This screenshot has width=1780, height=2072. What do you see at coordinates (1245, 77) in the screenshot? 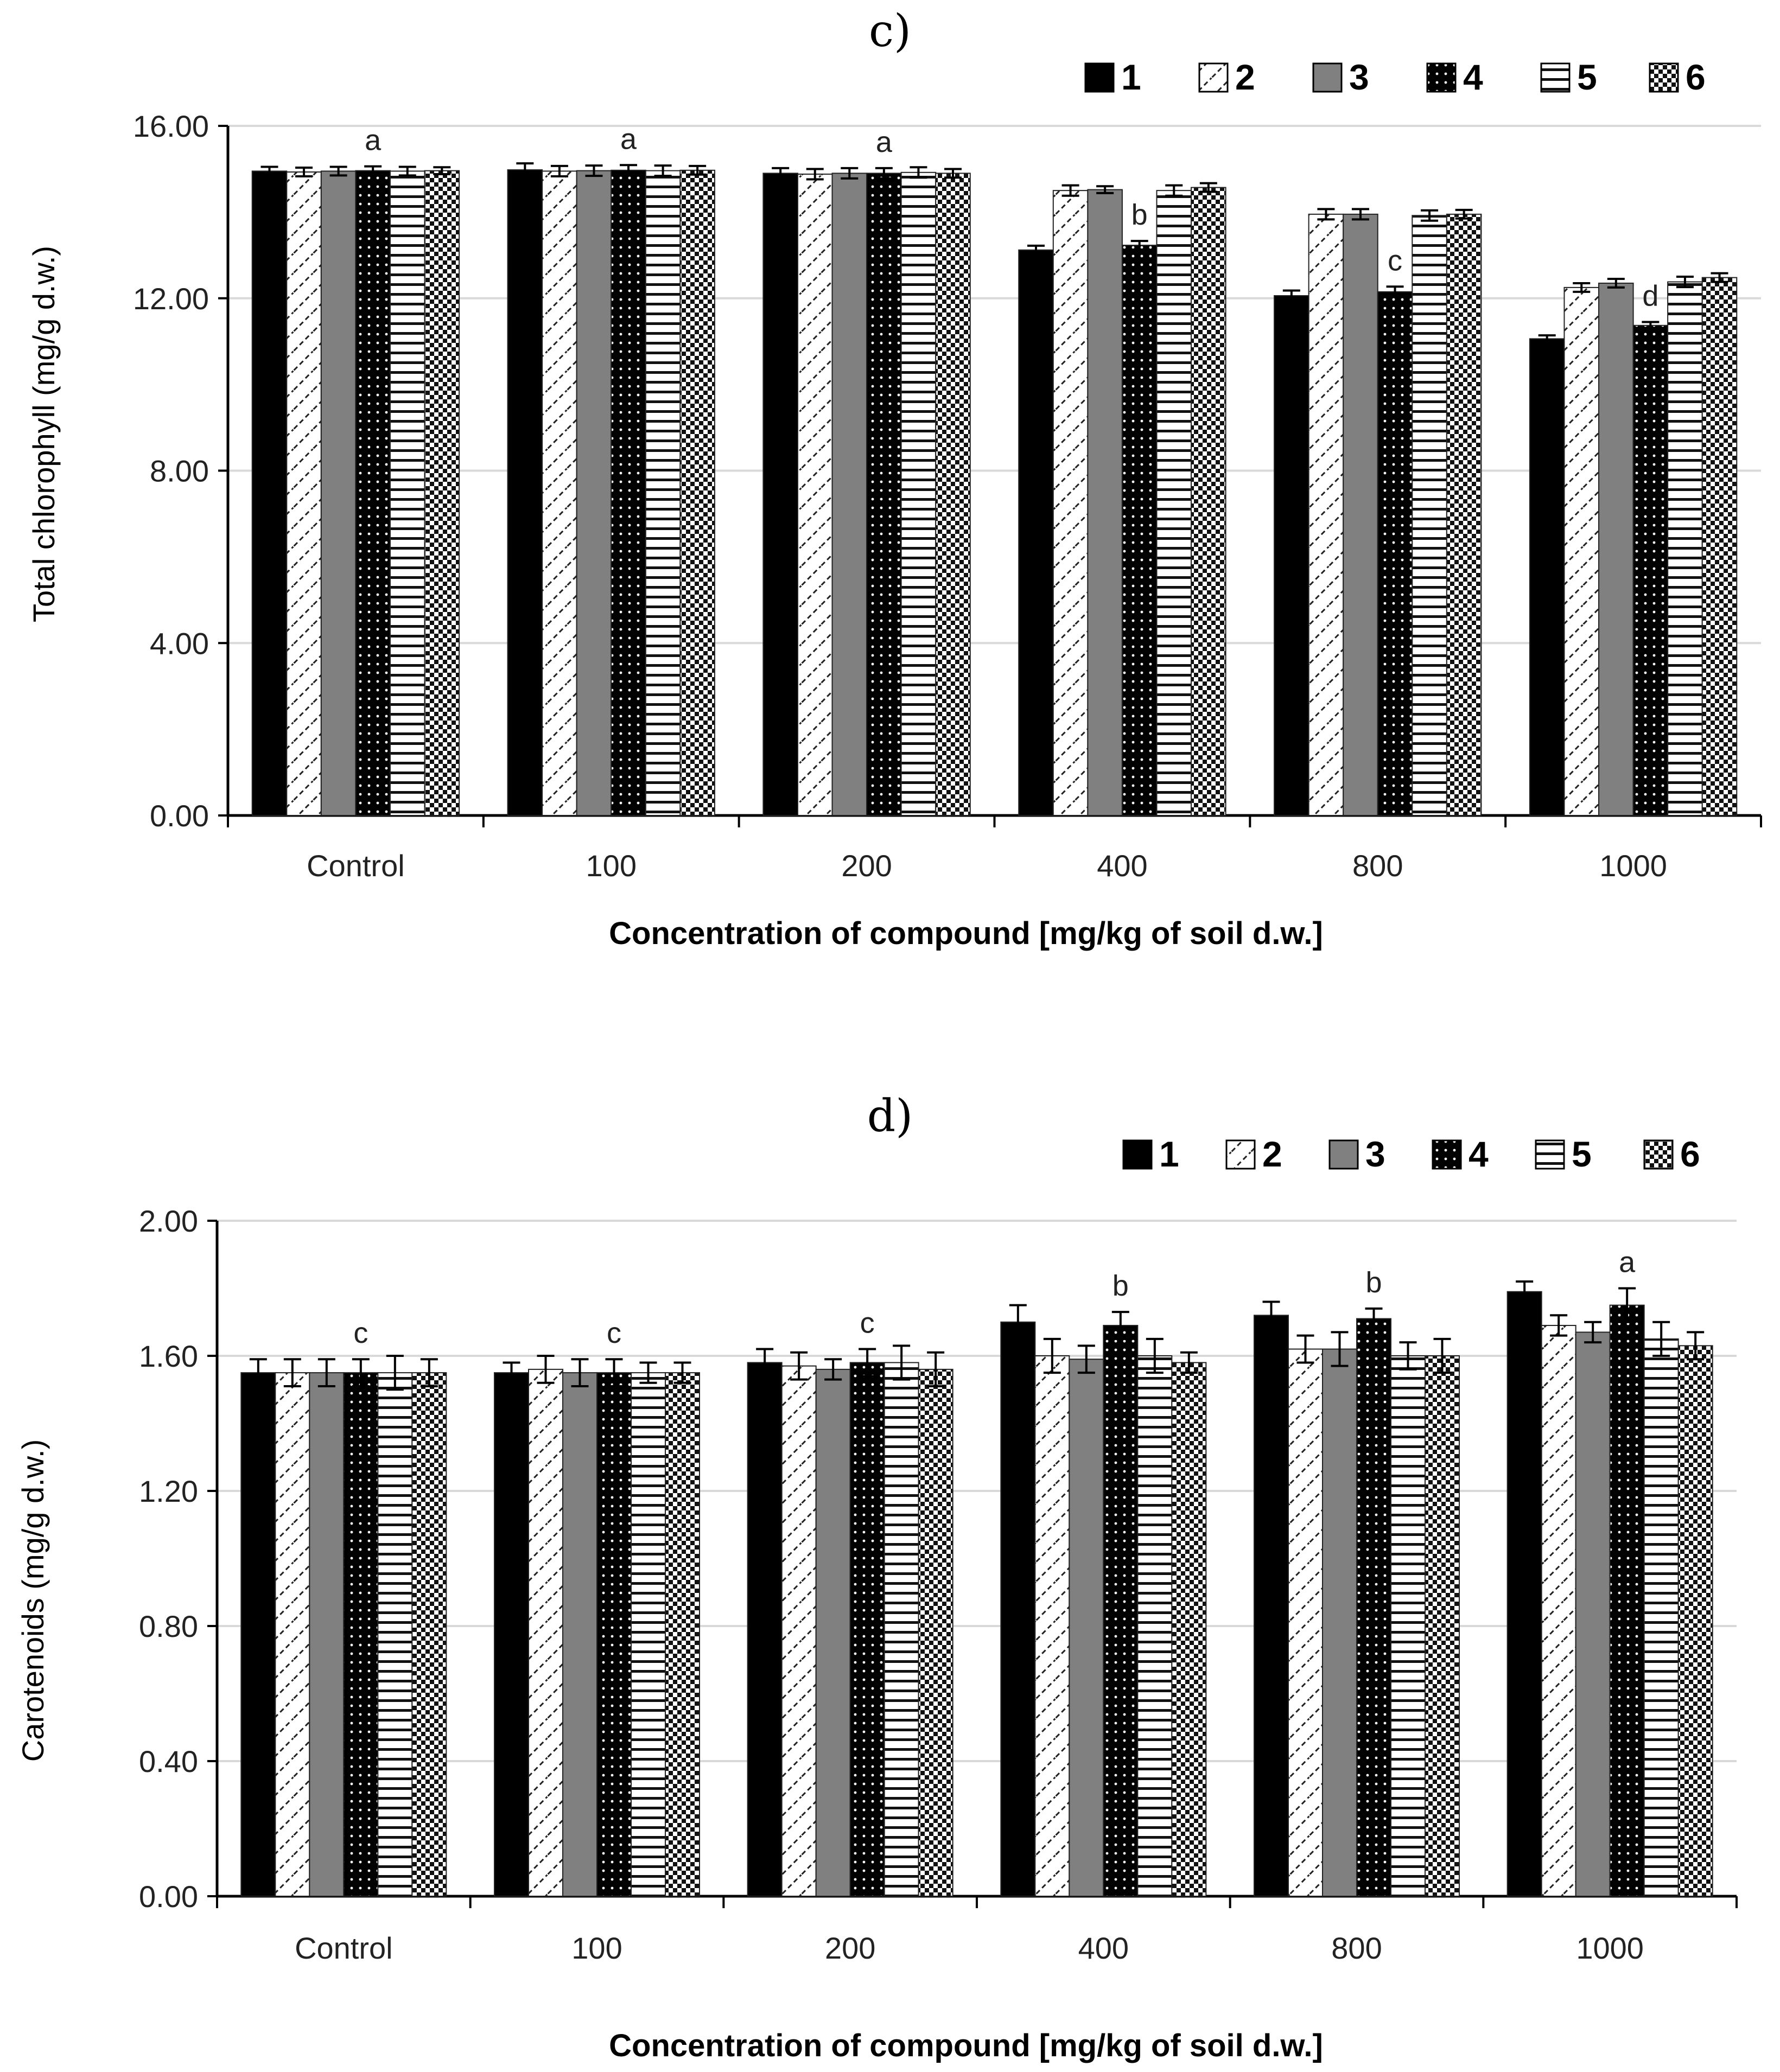
I see `legend-label: 2` at bounding box center [1245, 77].